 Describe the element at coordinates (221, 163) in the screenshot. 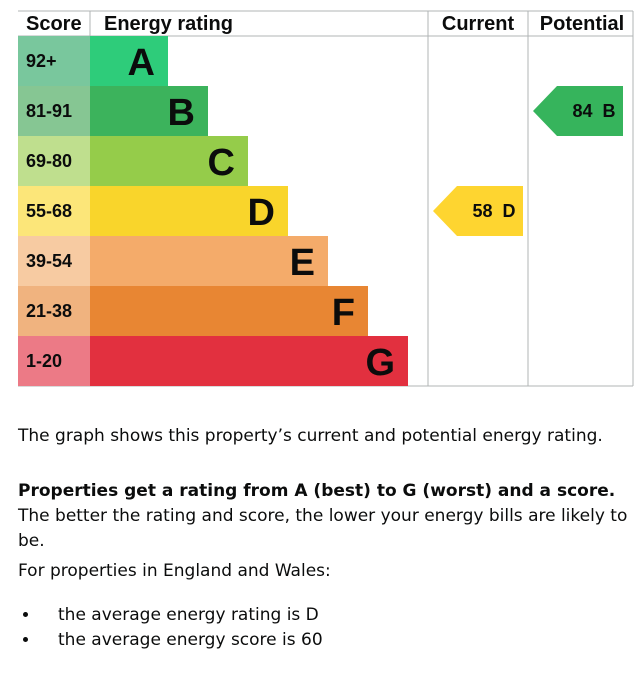

I see `rating-letter-c: C` at that location.